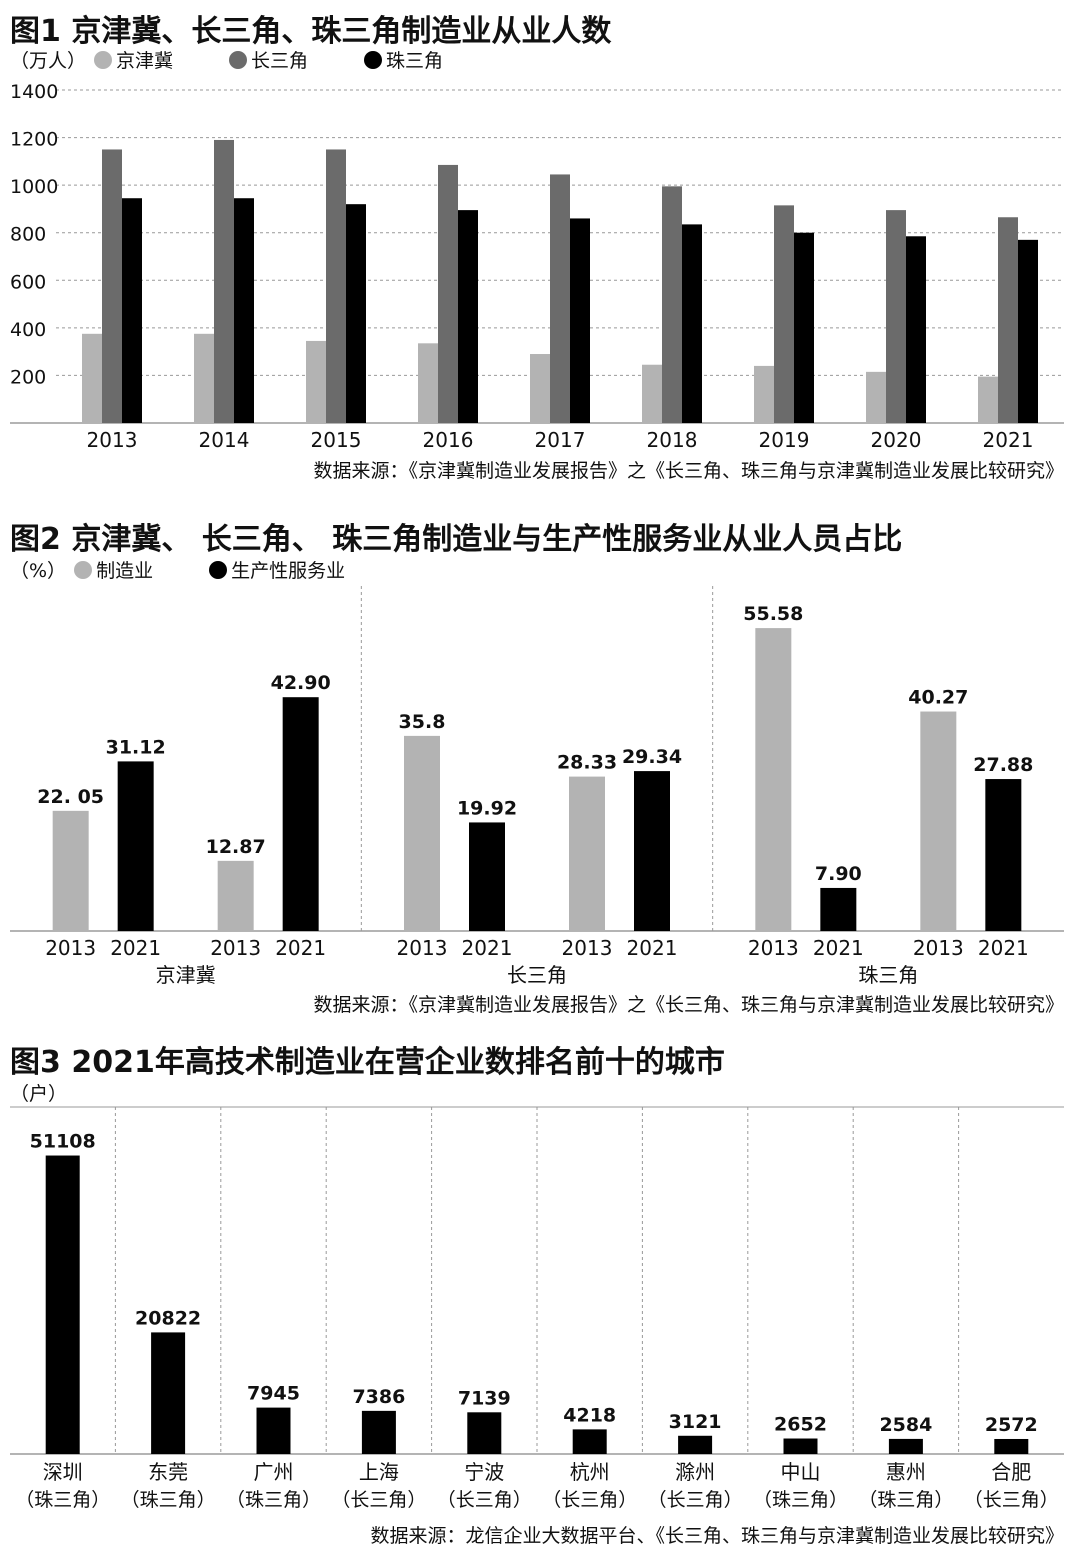 Image resolution: width=1080 pixels, height=1561 pixels. What do you see at coordinates (301, 683) in the screenshot?
I see `chart2-data-label: 42.90` at bounding box center [301, 683].